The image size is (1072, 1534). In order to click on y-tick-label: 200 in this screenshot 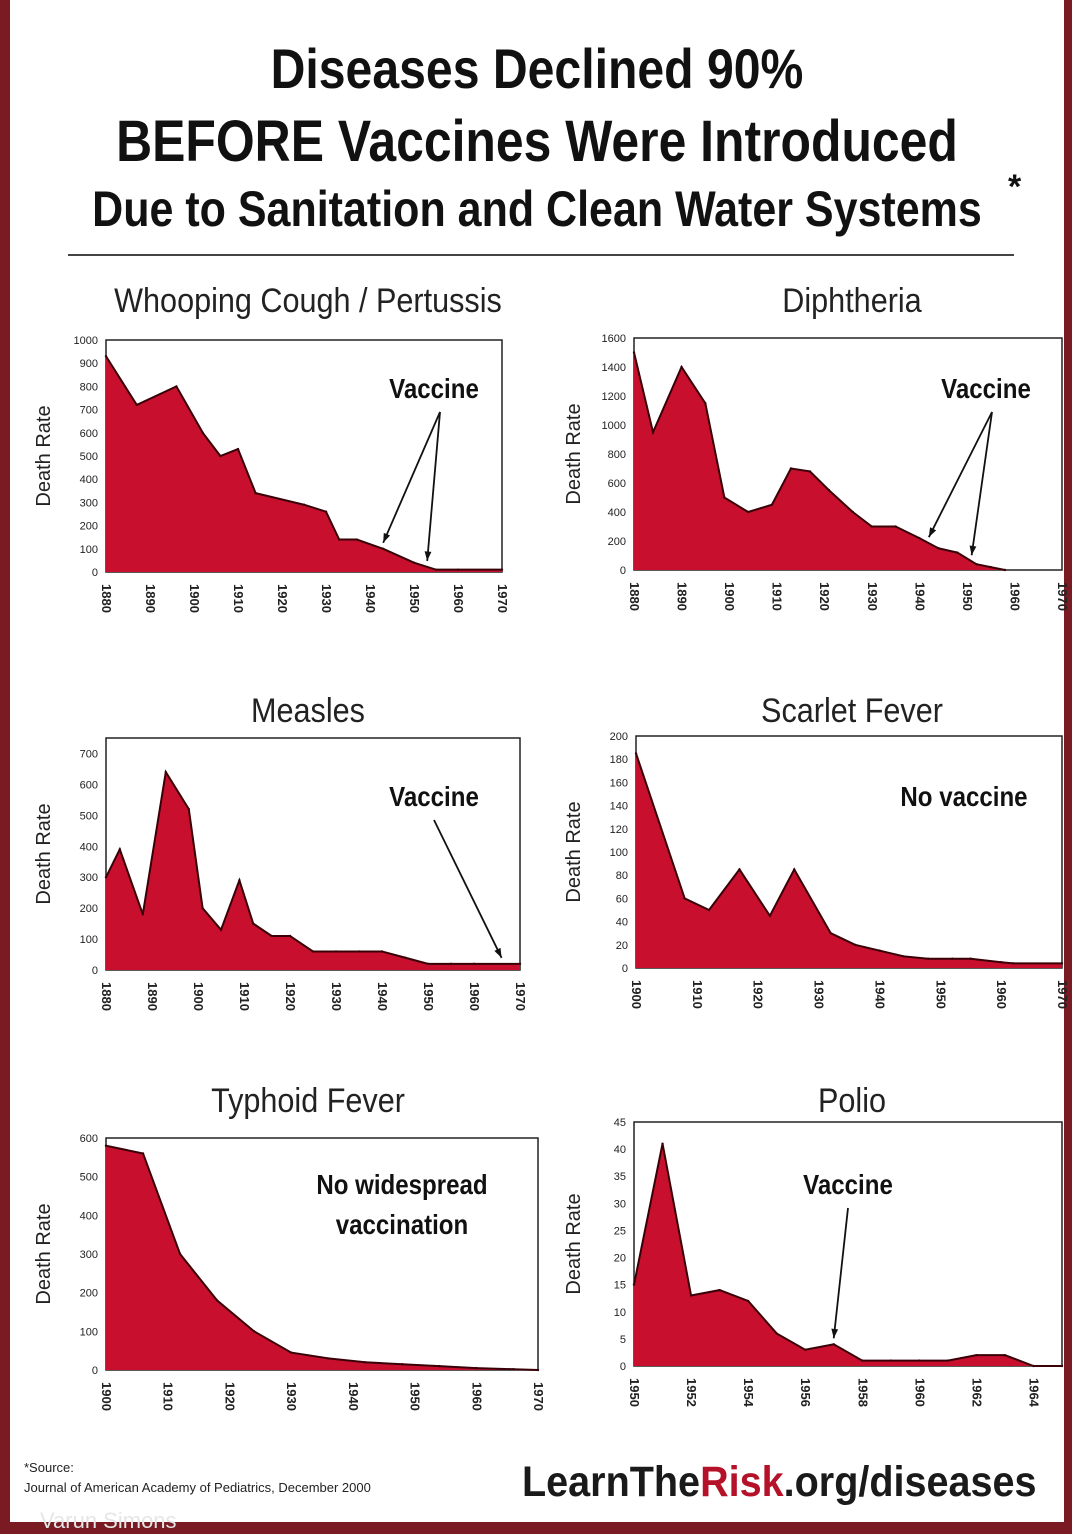, I will do `click(89, 1294)`.